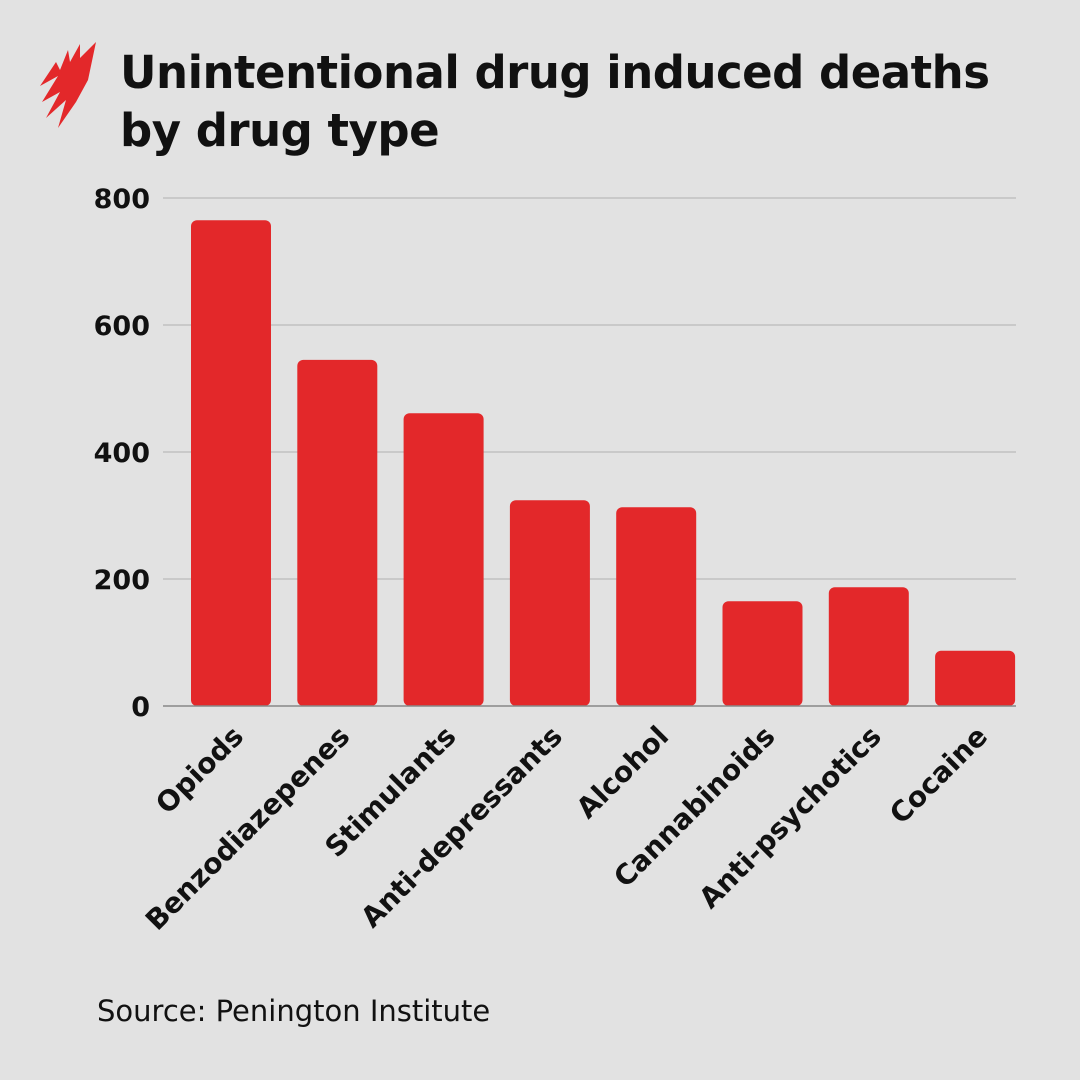 This screenshot has height=1080, width=1080. What do you see at coordinates (294, 1011) in the screenshot?
I see `source-note: Source: Penington Institute` at bounding box center [294, 1011].